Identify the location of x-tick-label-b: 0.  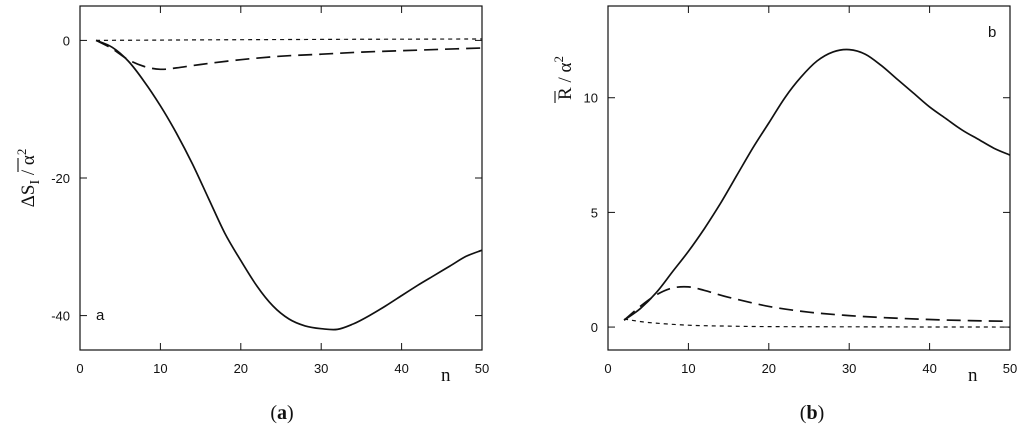
(607, 368).